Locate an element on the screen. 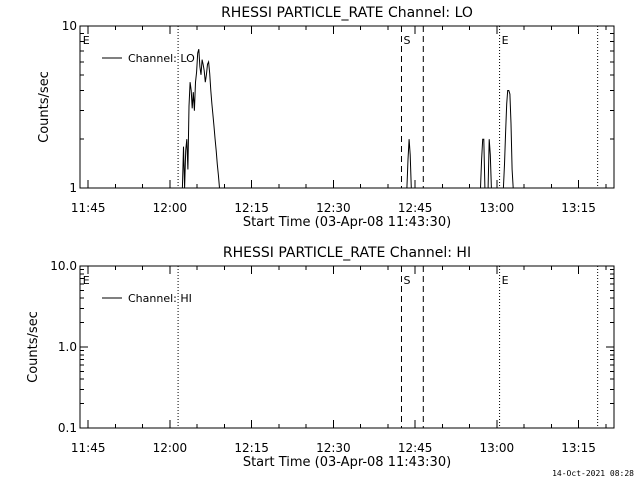 Image resolution: width=640 pixels, height=480 pixels. legend-label: Channel: LO is located at coordinates (161, 58).